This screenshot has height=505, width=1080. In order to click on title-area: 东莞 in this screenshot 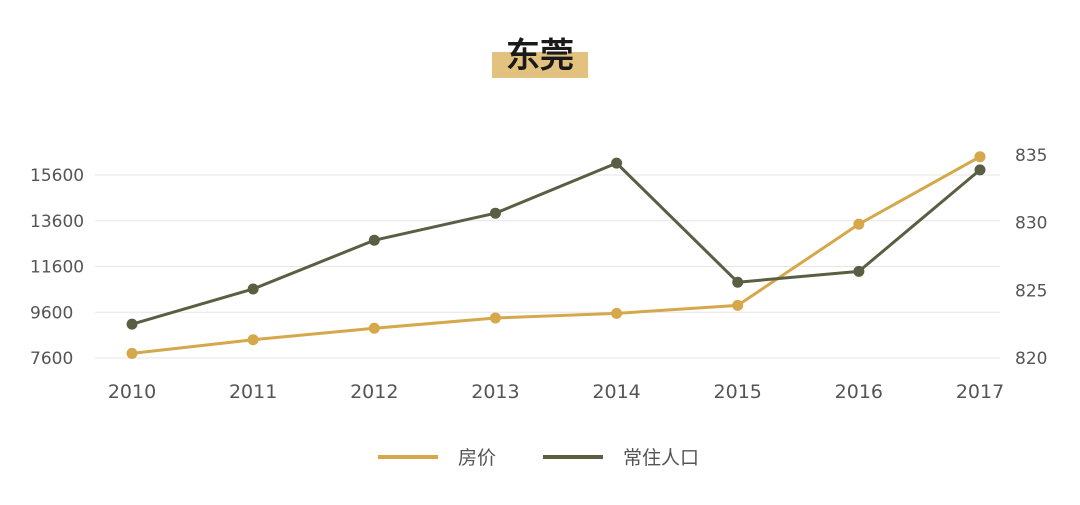, I will do `click(540, 56)`.